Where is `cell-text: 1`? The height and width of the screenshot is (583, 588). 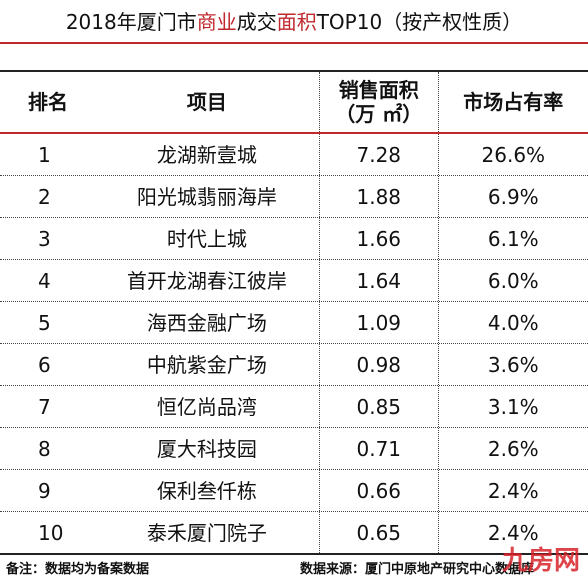 cell-text: 1 is located at coordinates (44, 154).